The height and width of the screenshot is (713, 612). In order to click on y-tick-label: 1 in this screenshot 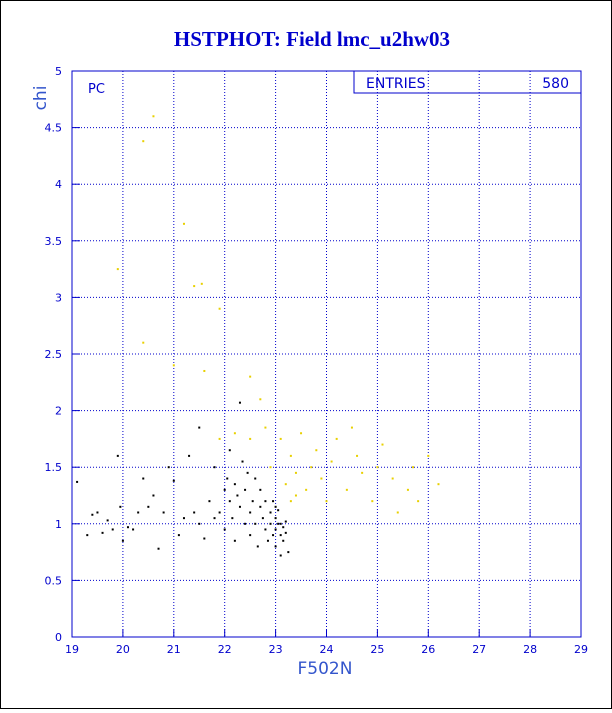, I will do `click(58, 524)`.